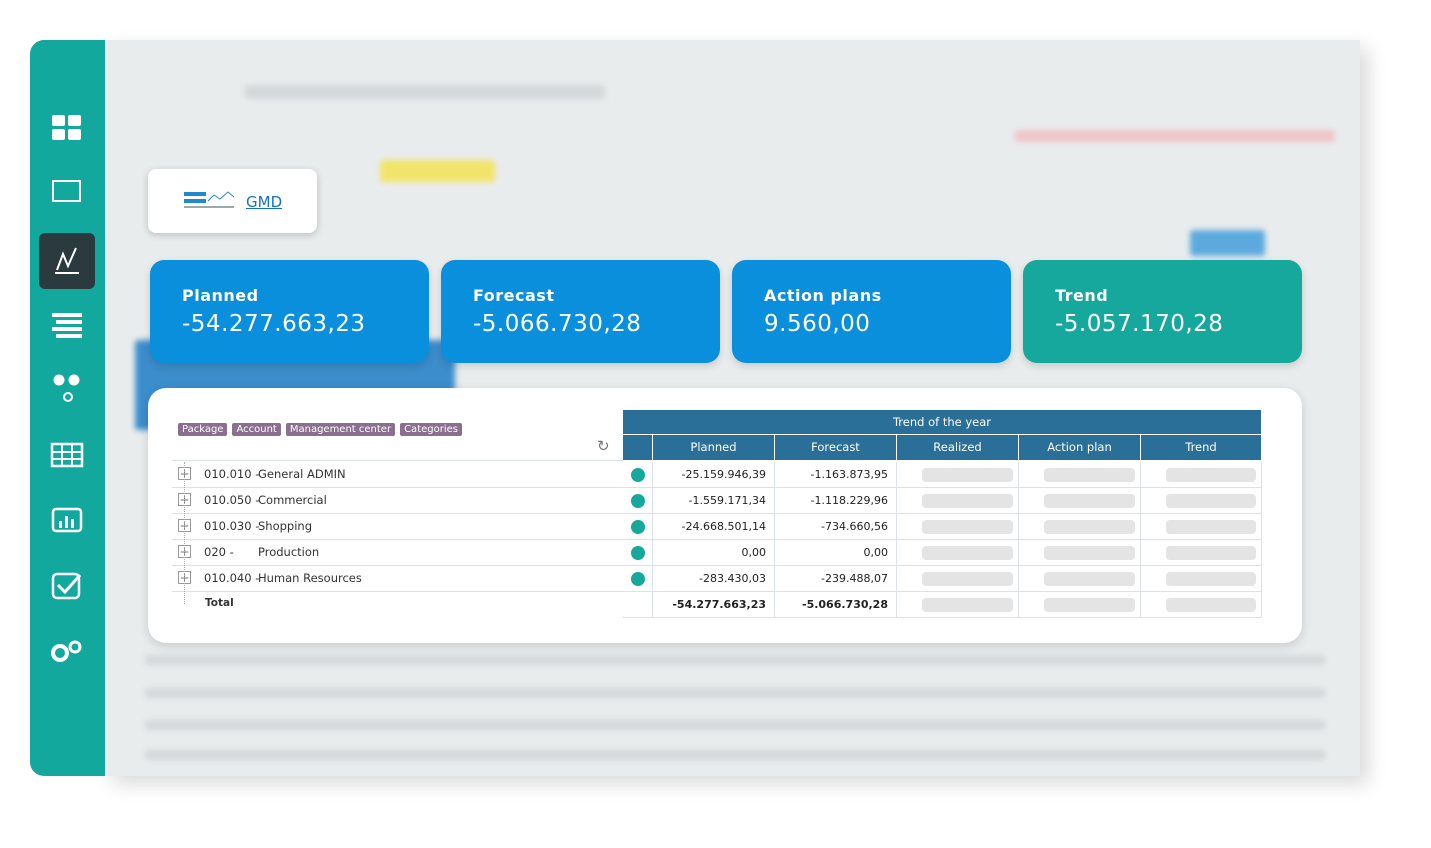 This screenshot has width=1431, height=848. Describe the element at coordinates (302, 474) in the screenshot. I see `row-name: General ADMIN` at that location.